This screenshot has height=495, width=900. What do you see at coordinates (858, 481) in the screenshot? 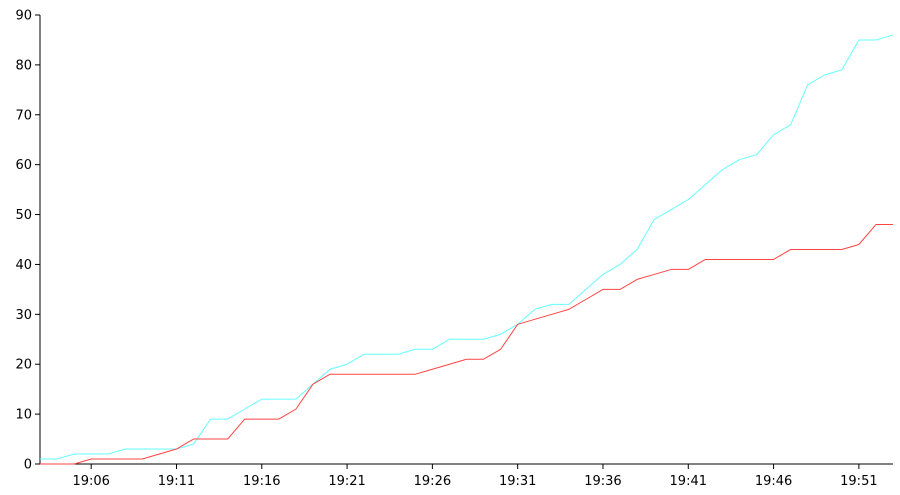
I see `x-tick-label: 19:51` at bounding box center [858, 481].